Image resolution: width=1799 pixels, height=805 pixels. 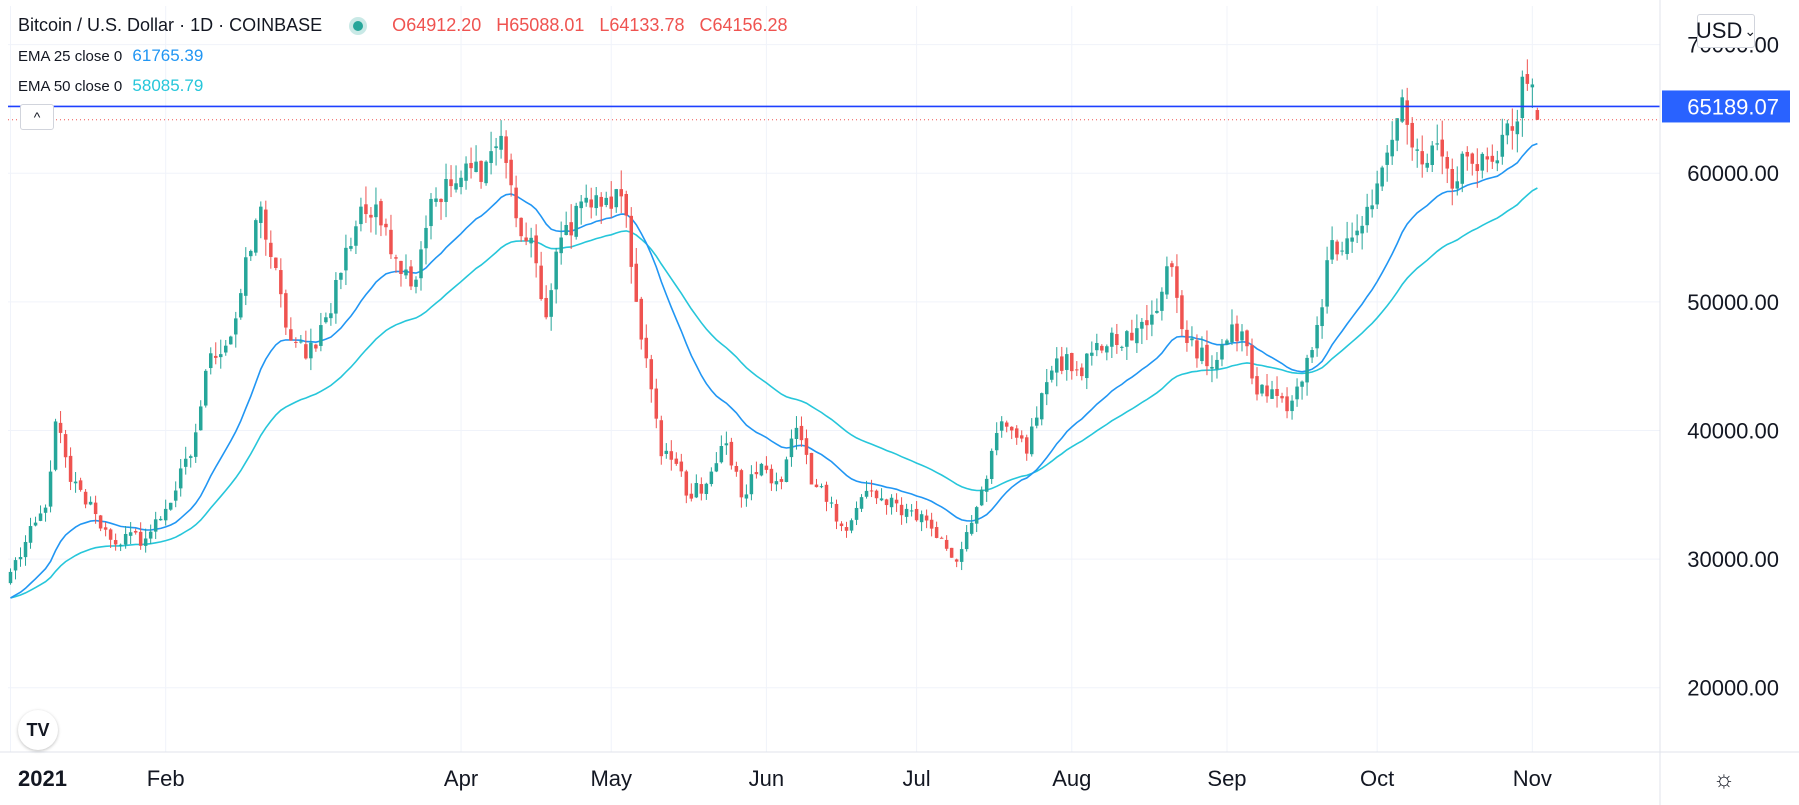 What do you see at coordinates (168, 85) in the screenshot?
I see `ema50-value: 58085.79` at bounding box center [168, 85].